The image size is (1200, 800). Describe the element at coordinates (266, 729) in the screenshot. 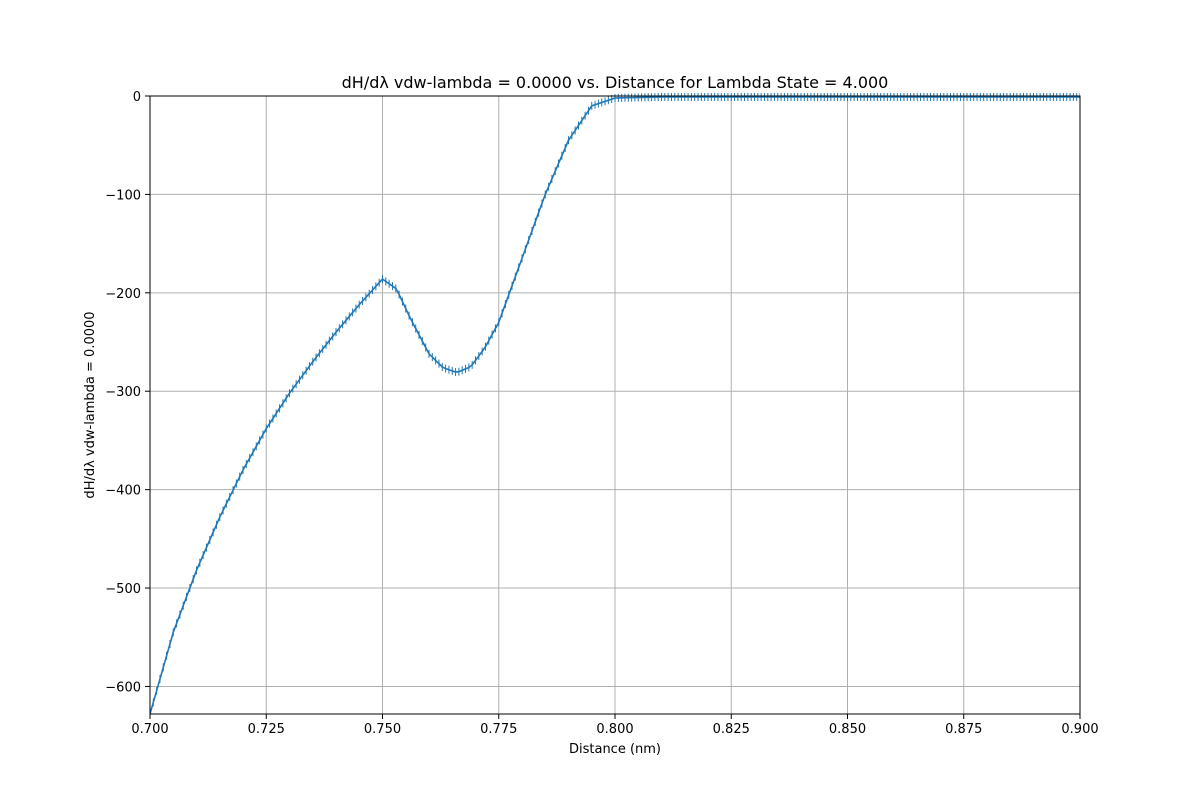

I see `x-tick-label: 0.725` at that location.